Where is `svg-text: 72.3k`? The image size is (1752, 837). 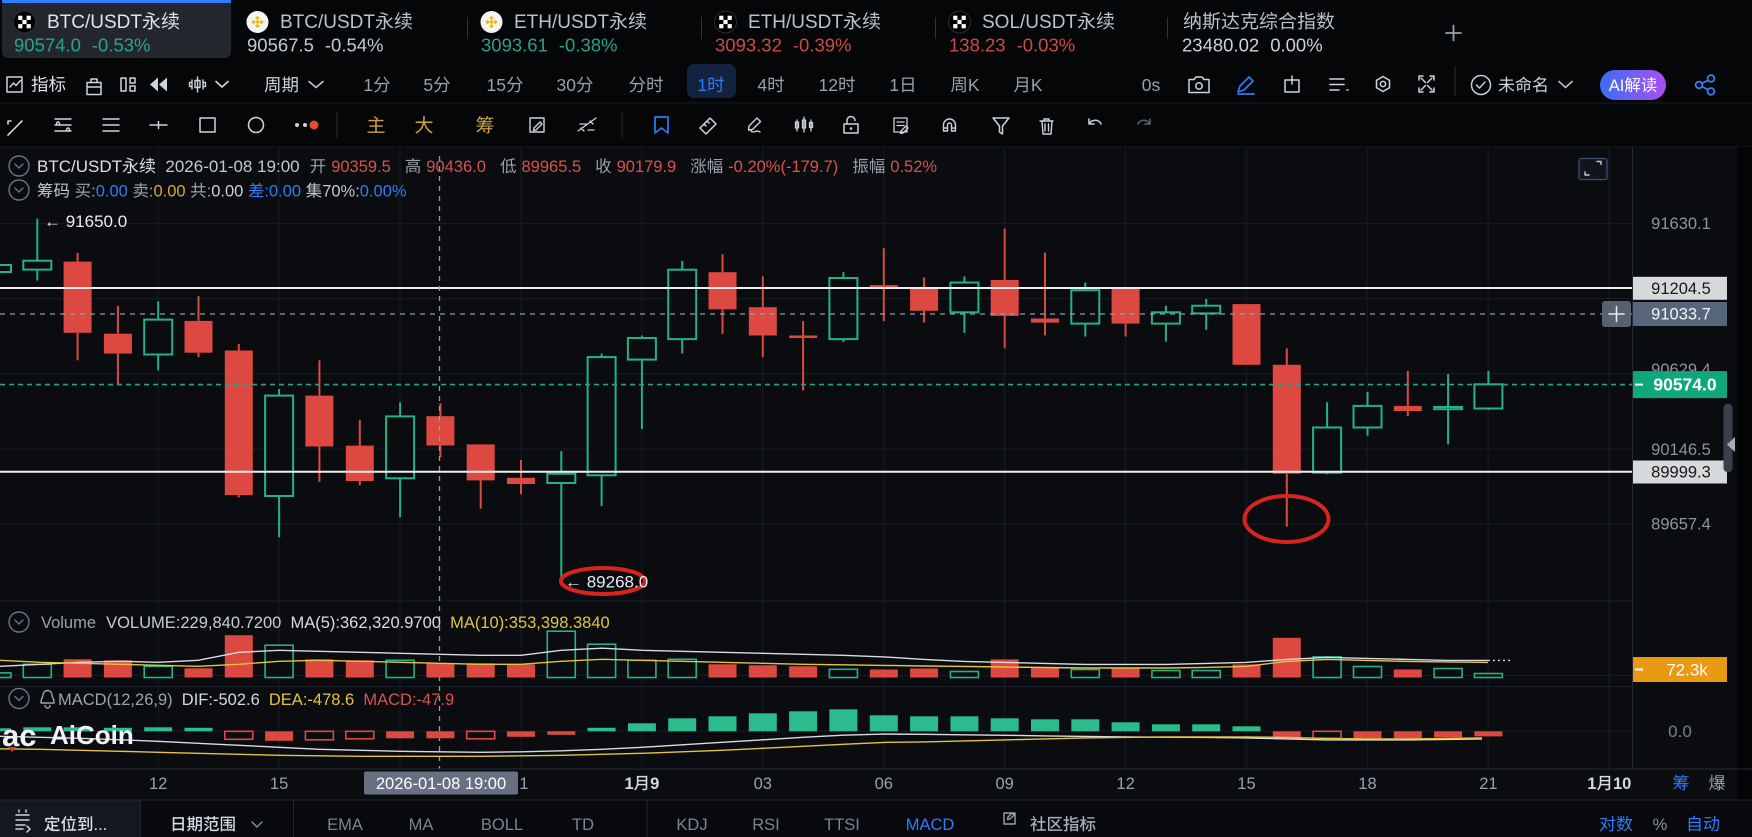 svg-text: 72.3k is located at coordinates (1687, 670).